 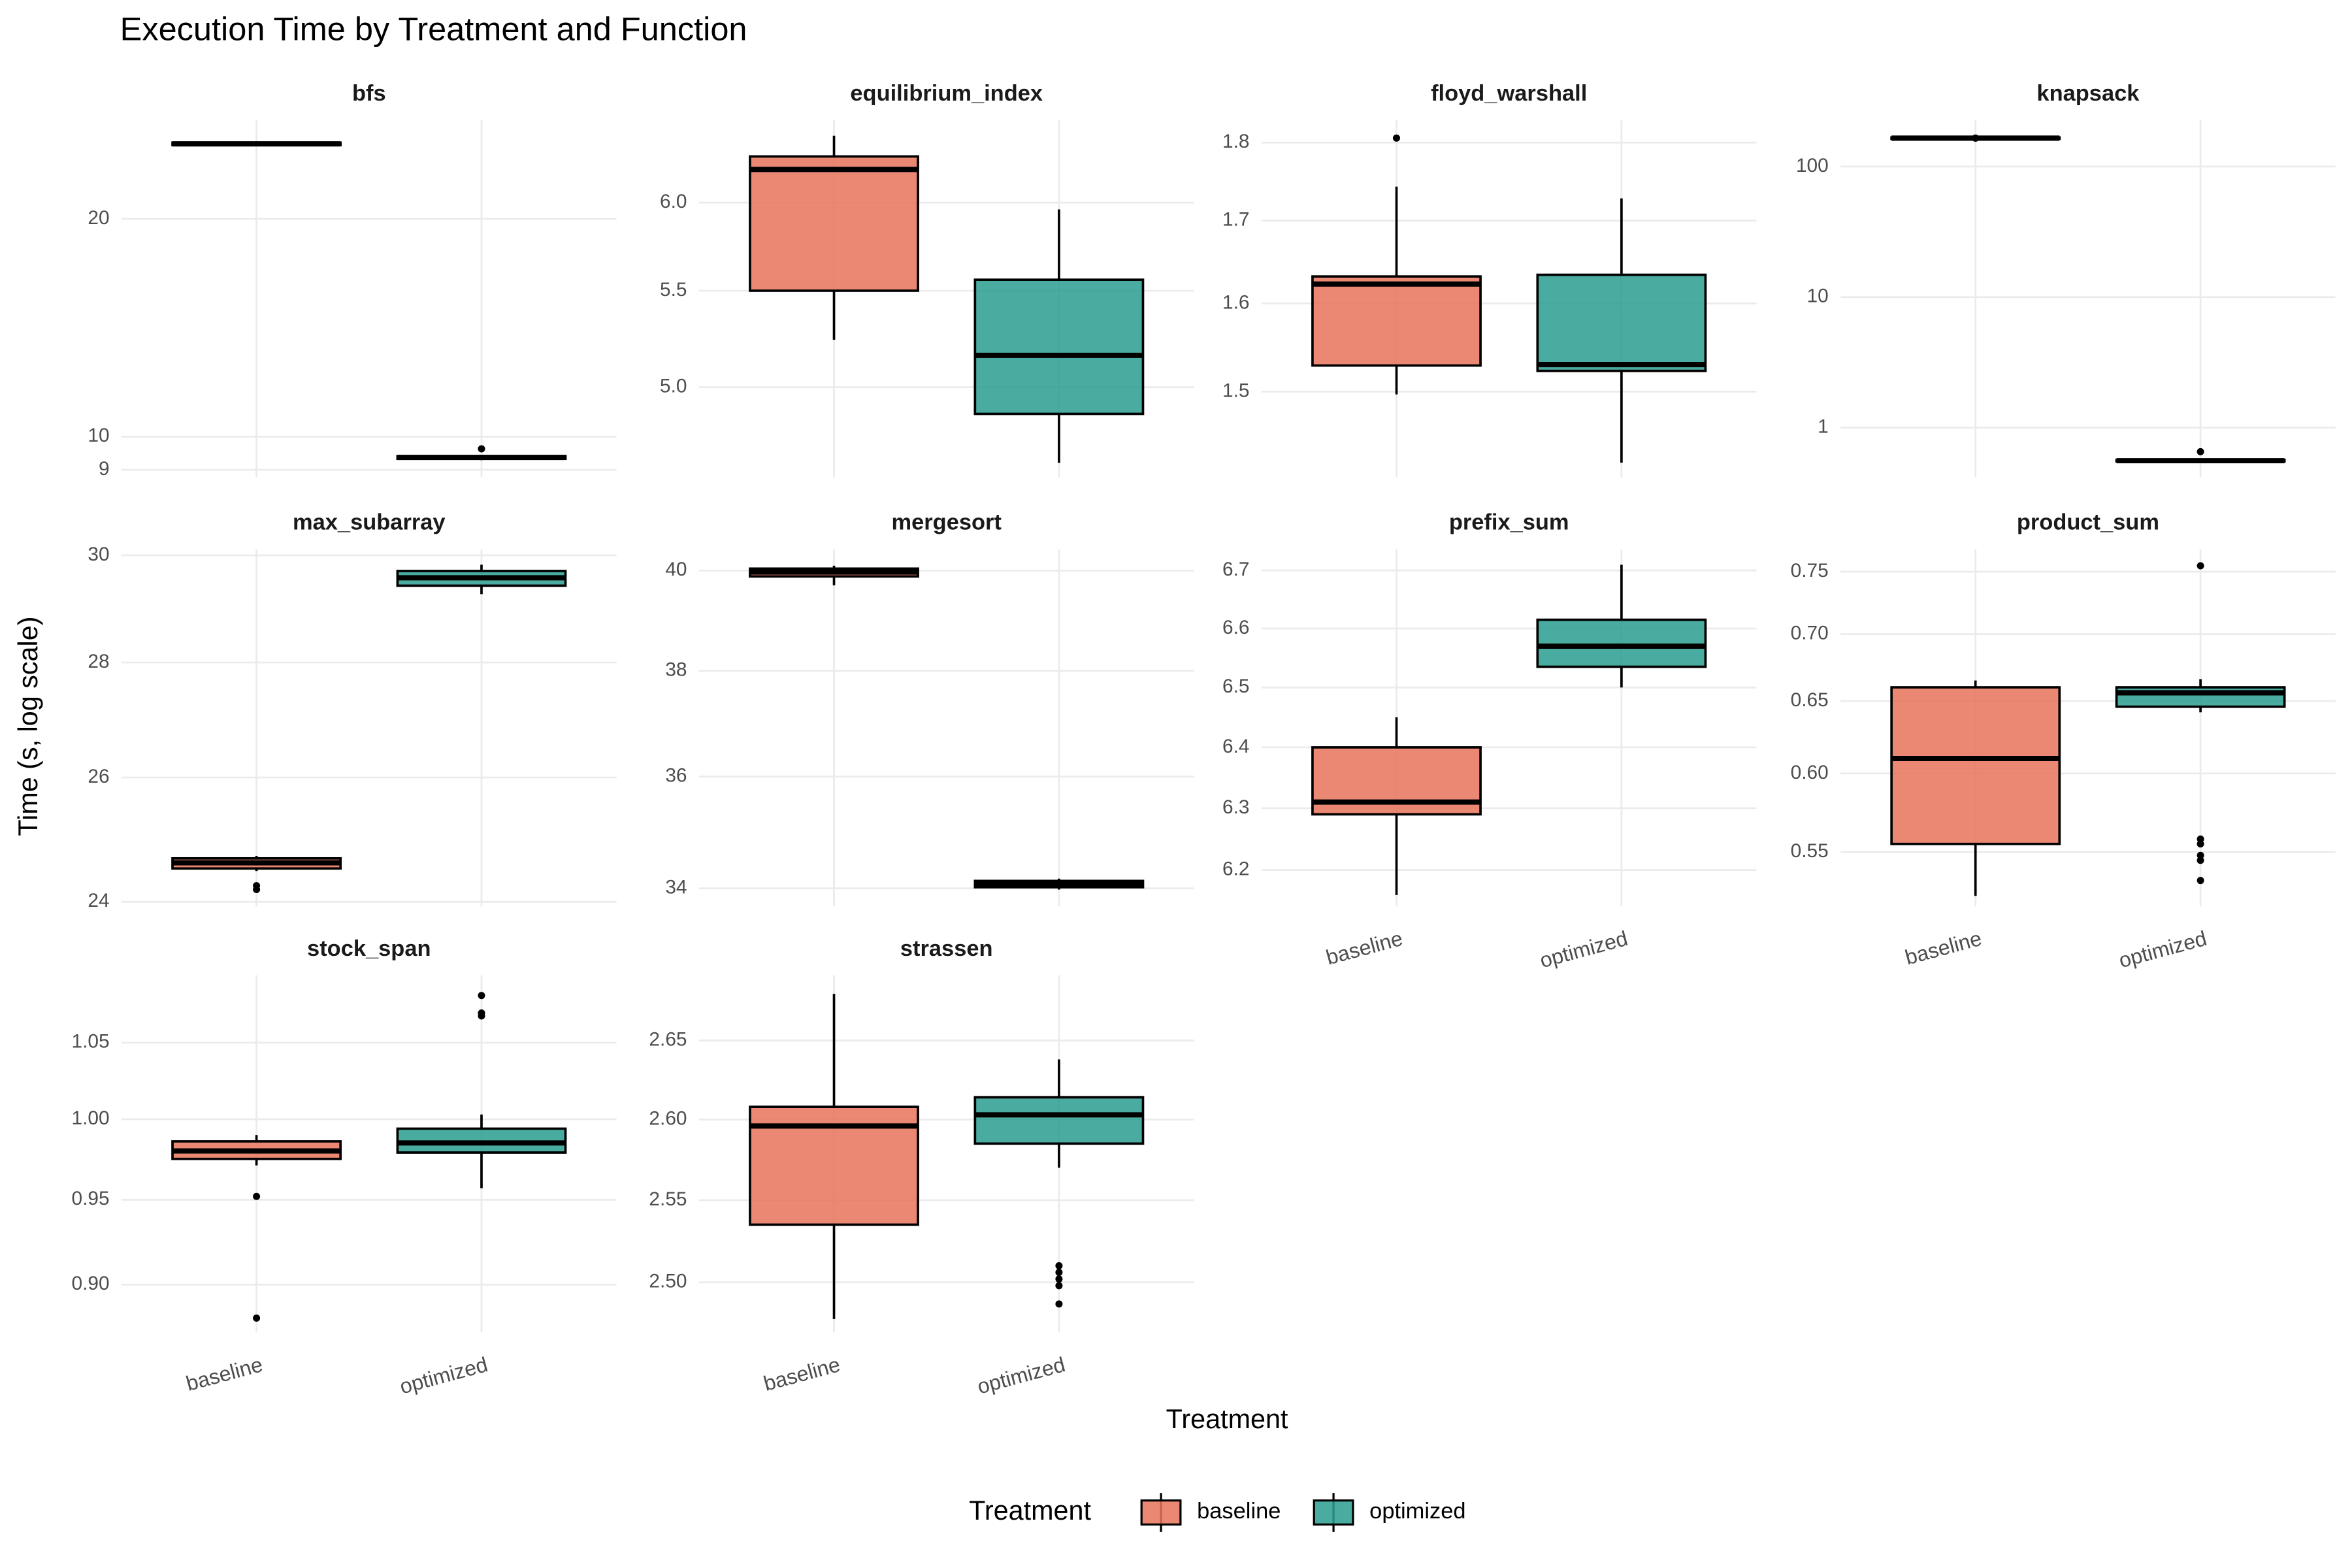 What do you see at coordinates (1417, 1511) in the screenshot?
I see `legend-label: optimized` at bounding box center [1417, 1511].